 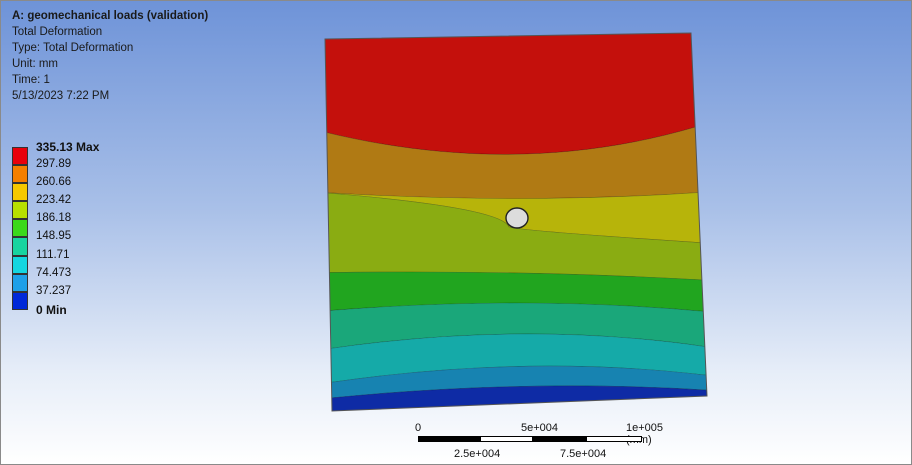 What do you see at coordinates (540, 428) in the screenshot?
I see `scale-label-5e4: 5e+004` at bounding box center [540, 428].